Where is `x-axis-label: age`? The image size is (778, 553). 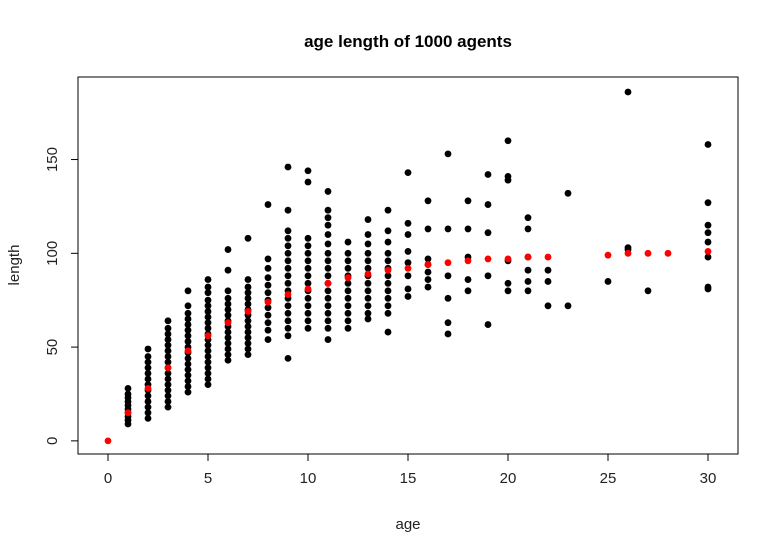
x-axis-label: age is located at coordinates (407, 524).